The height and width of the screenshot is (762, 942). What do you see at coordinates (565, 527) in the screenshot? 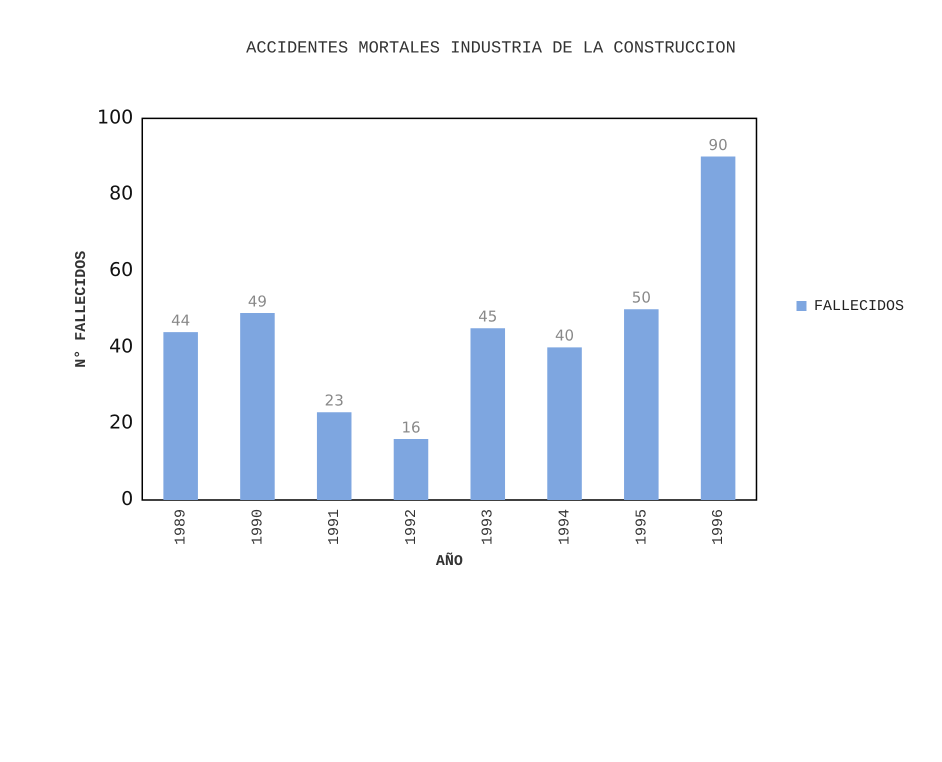
I see `x-tick-label: 1994` at bounding box center [565, 527].